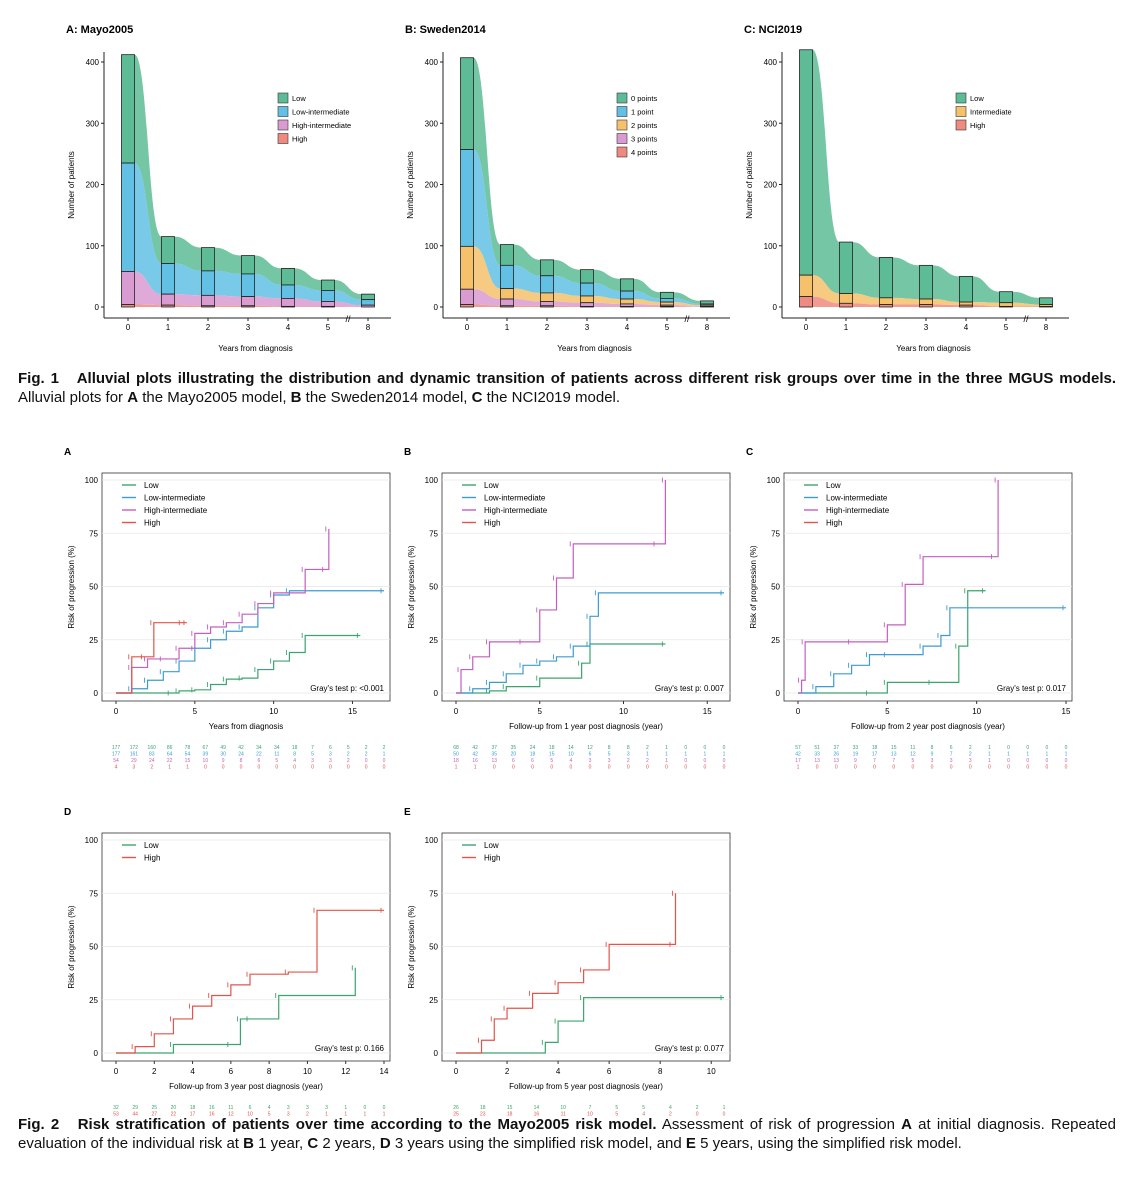 This screenshot has height=1184, width=1138. What do you see at coordinates (837, 748) in the screenshot?
I see `risk-table-cell: 37` at bounding box center [837, 748].